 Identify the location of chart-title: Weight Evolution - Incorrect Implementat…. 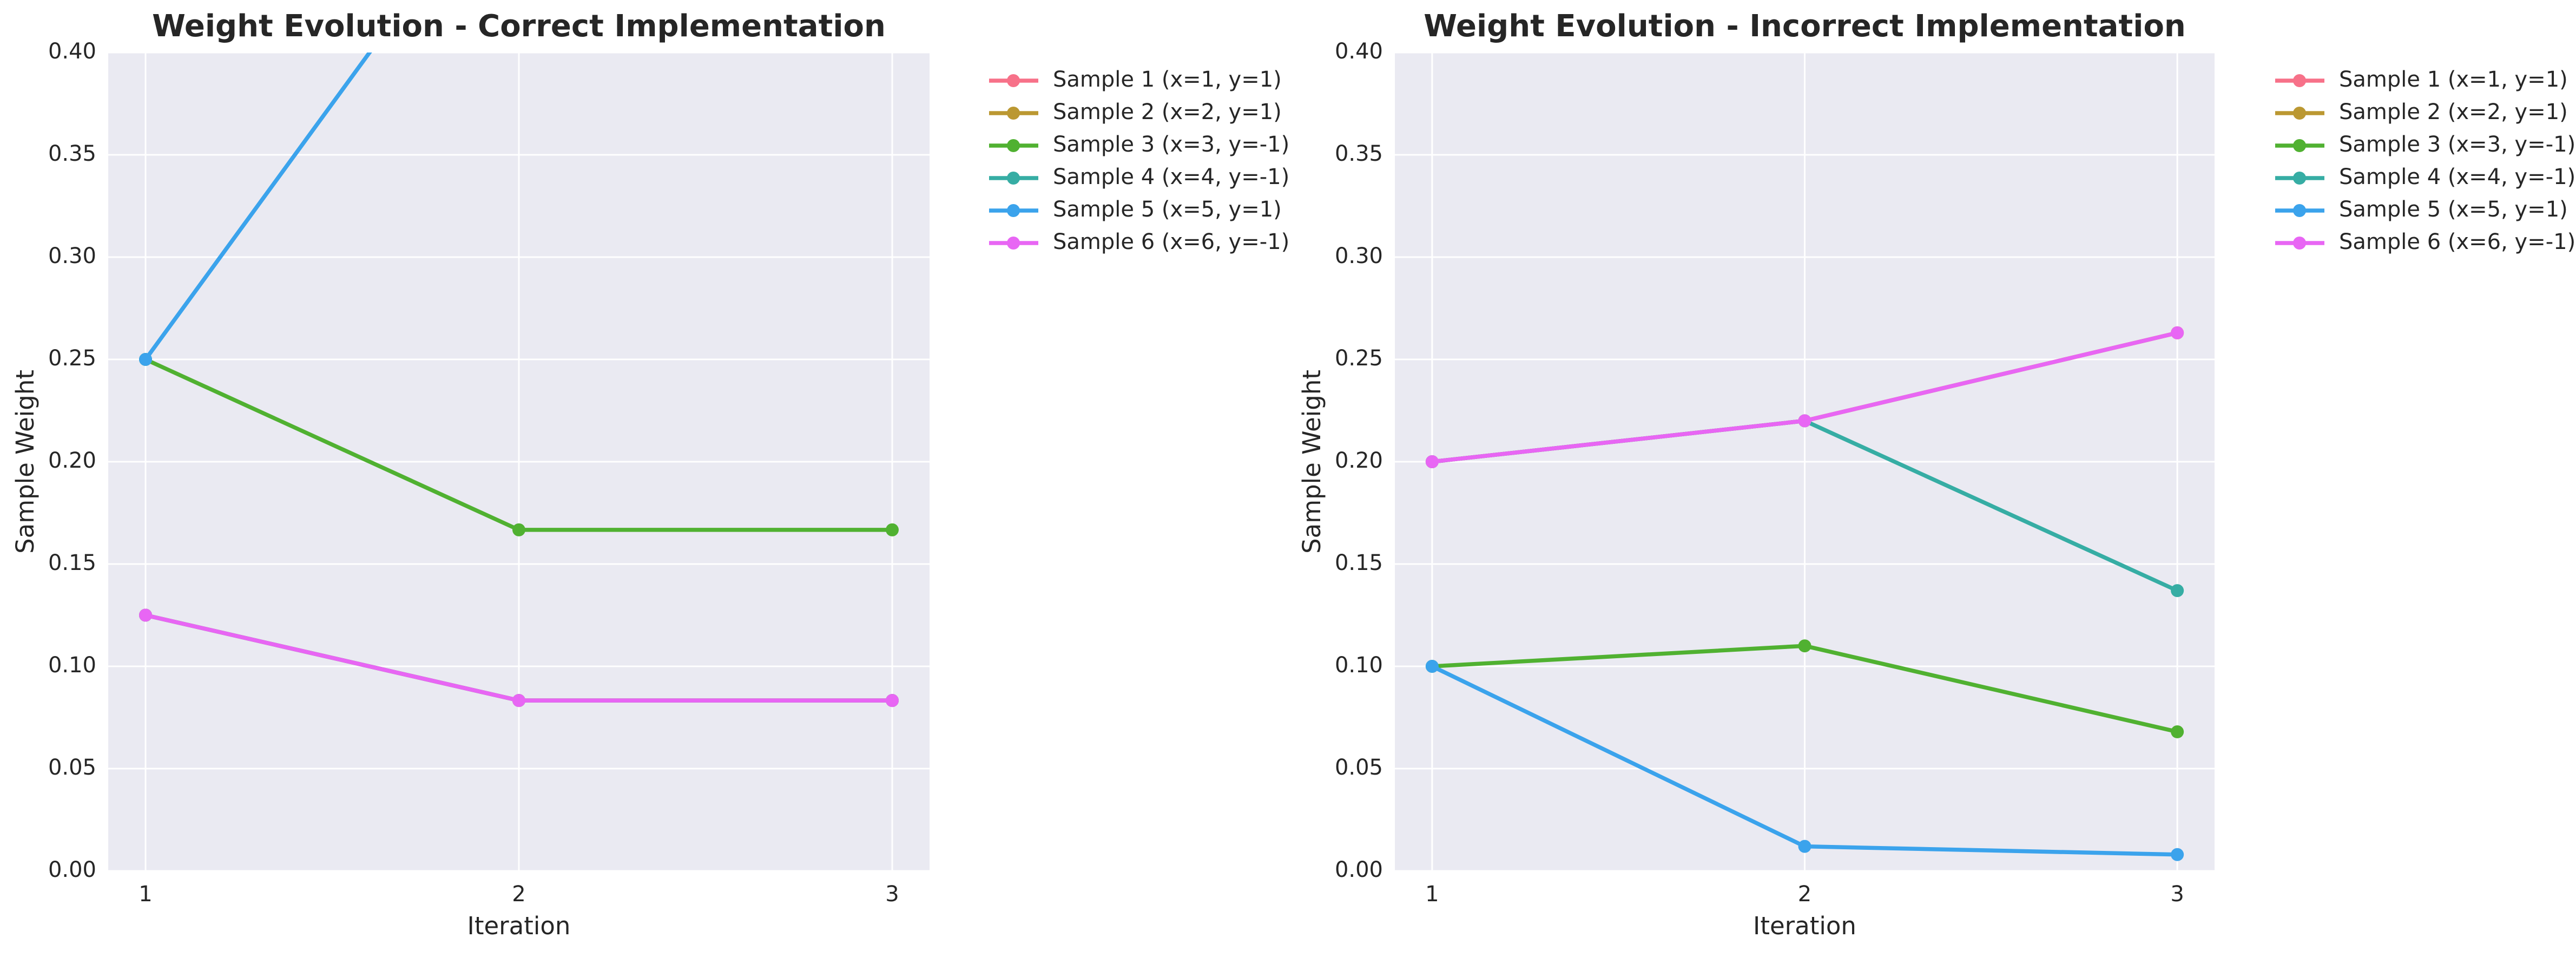
(1805, 26).